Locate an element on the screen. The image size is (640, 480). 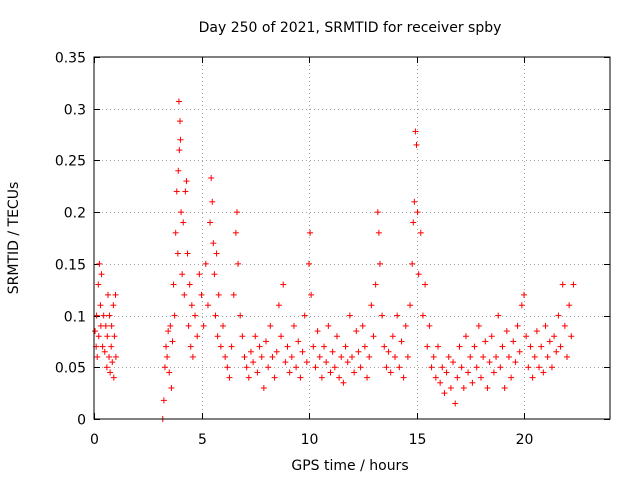
y-axis-label: SRMTID / TECUs is located at coordinates (14, 238).